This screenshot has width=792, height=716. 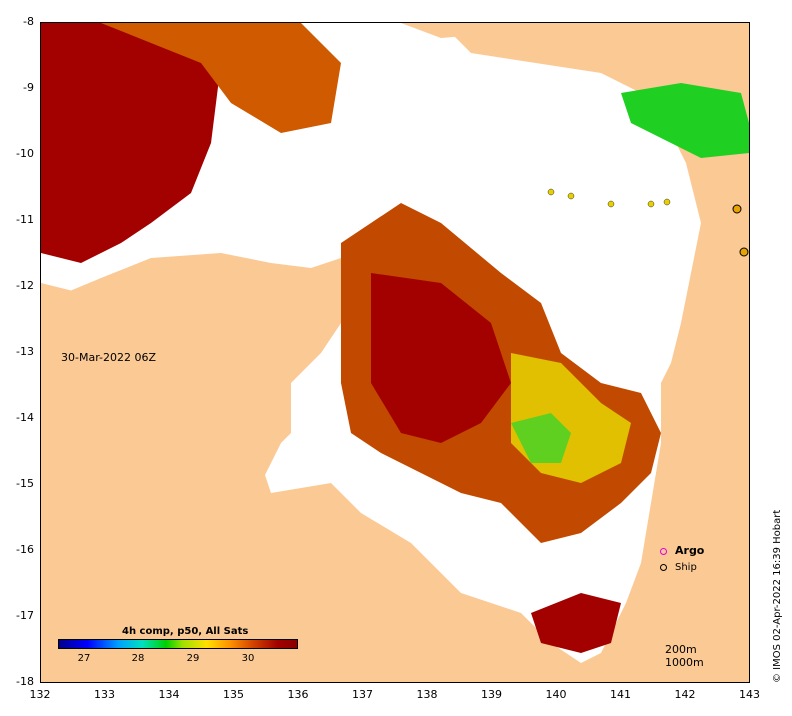 I want to click on x-tick-label: 132, so click(x=40, y=694).